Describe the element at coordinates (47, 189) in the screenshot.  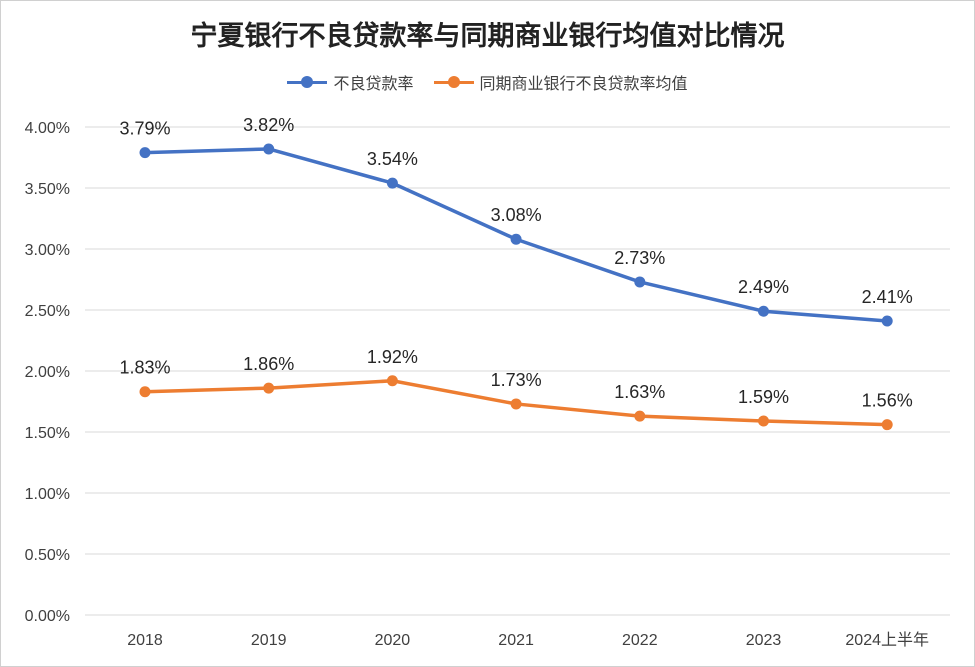
I see `y-tick-label: 3.50%` at that location.